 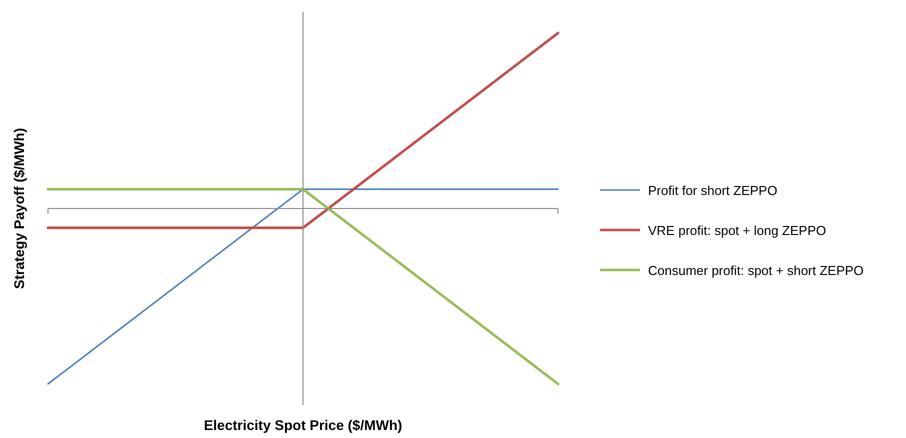 What do you see at coordinates (303, 425) in the screenshot?
I see `x-axis-title: Electricity Spot Price ($/MWh)` at bounding box center [303, 425].